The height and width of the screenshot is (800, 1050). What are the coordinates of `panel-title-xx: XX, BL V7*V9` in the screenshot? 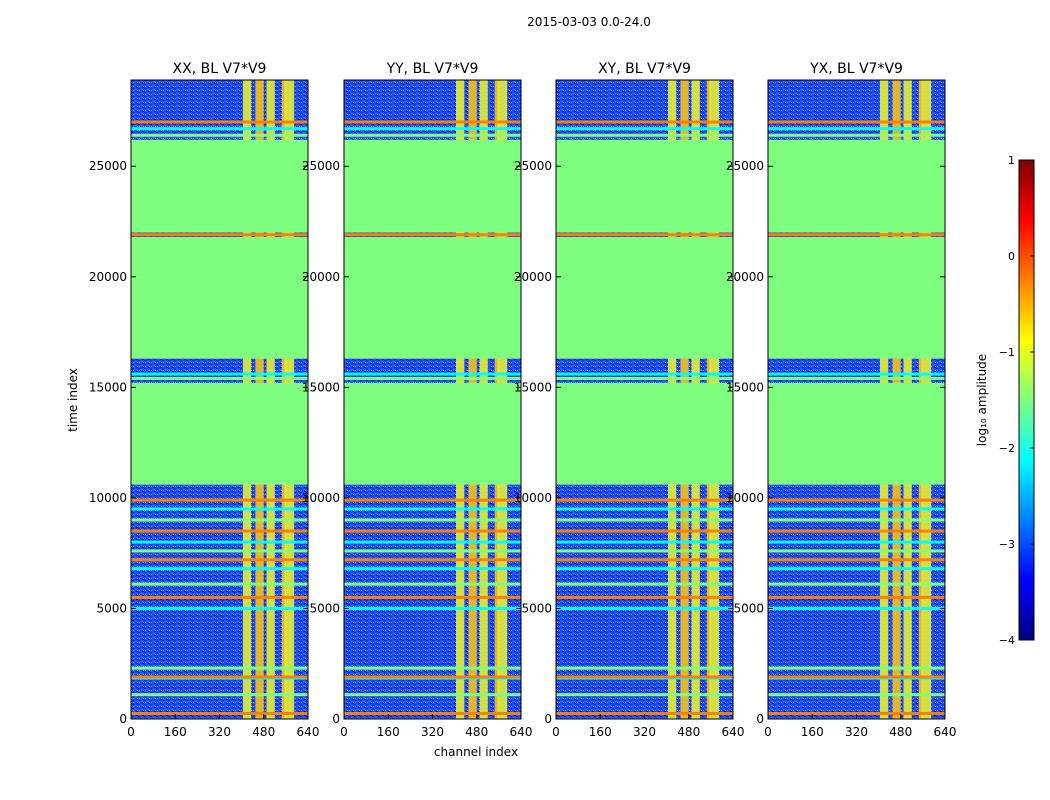 It's located at (220, 69).